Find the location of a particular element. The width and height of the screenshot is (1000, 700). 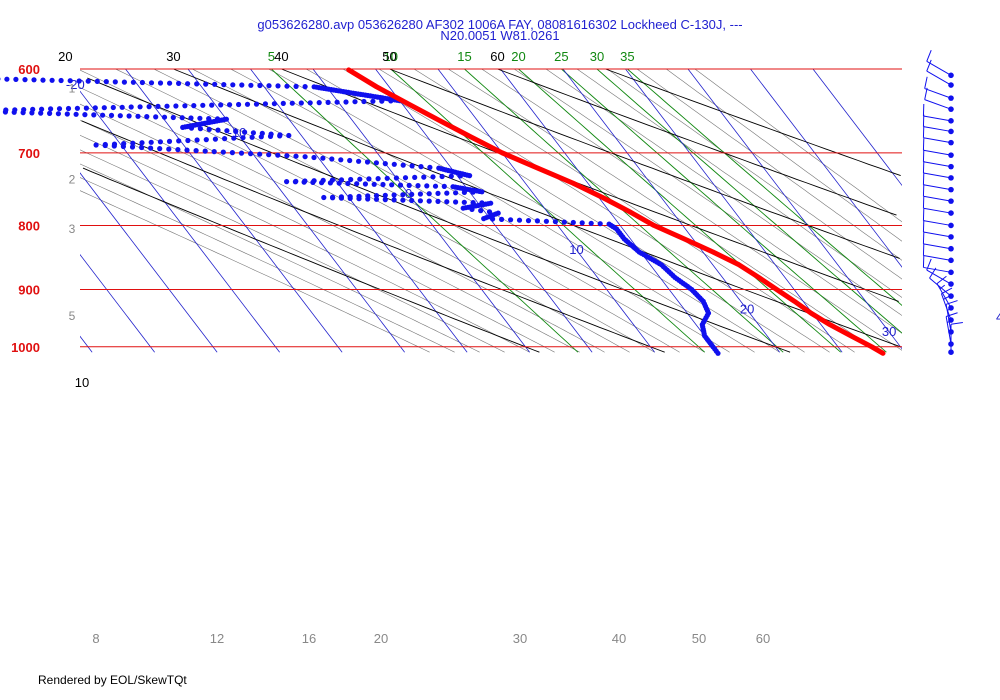

moist-adiabat-line is located at coordinates (292, 251).